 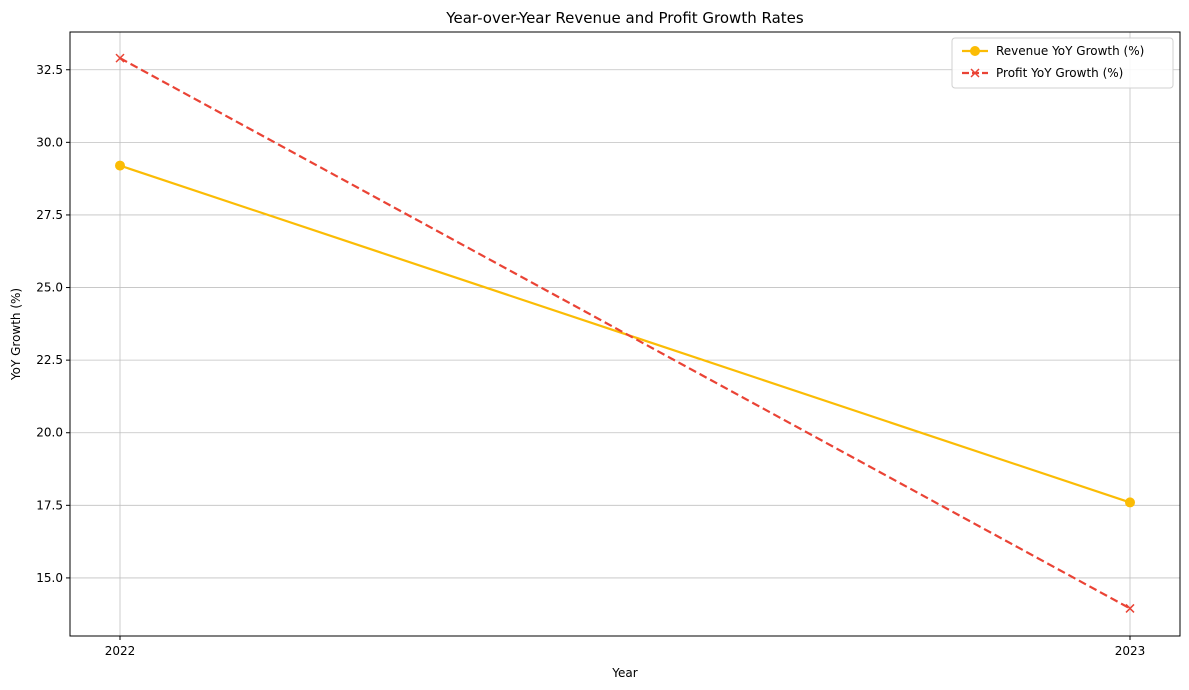 I want to click on y-tick-label: 15.0, so click(x=49, y=578).